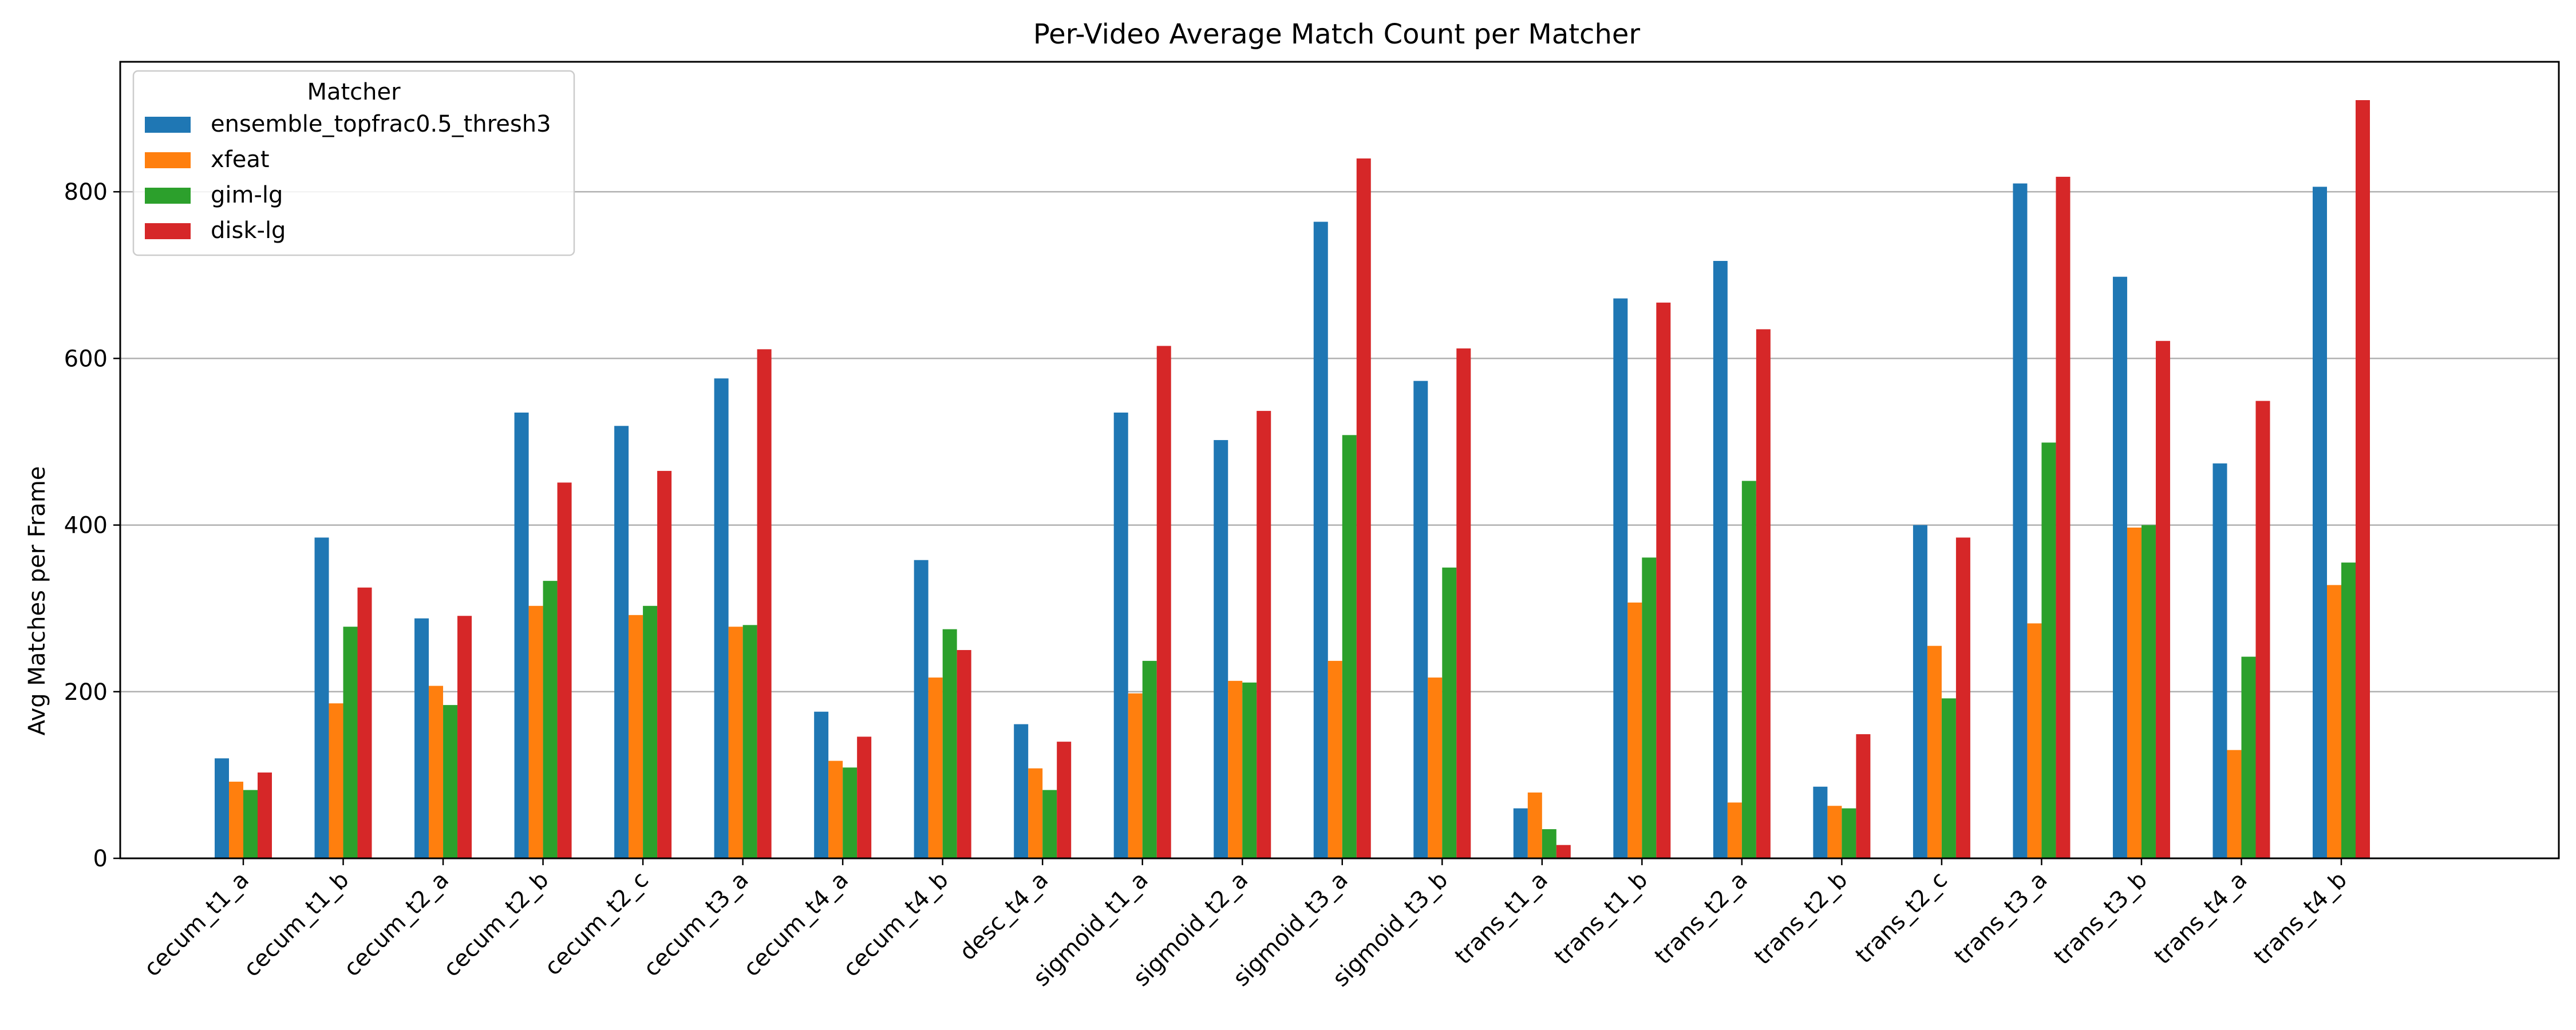 The height and width of the screenshot is (1030, 2576). What do you see at coordinates (86, 192) in the screenshot?
I see `y-tick-label: 800` at bounding box center [86, 192].